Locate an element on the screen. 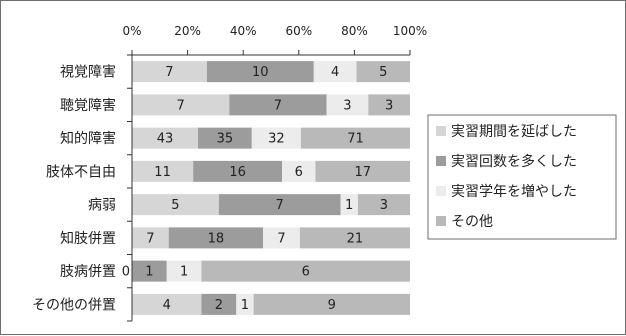 This screenshot has width=626, height=336. value-label: 11 is located at coordinates (162, 172).